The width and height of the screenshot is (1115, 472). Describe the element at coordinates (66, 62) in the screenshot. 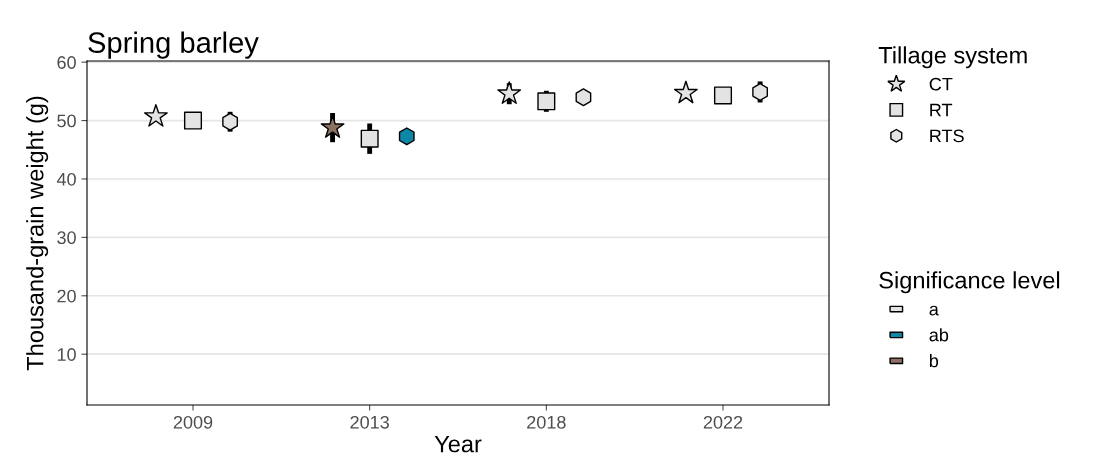

I see `y-tick-label: 60` at that location.